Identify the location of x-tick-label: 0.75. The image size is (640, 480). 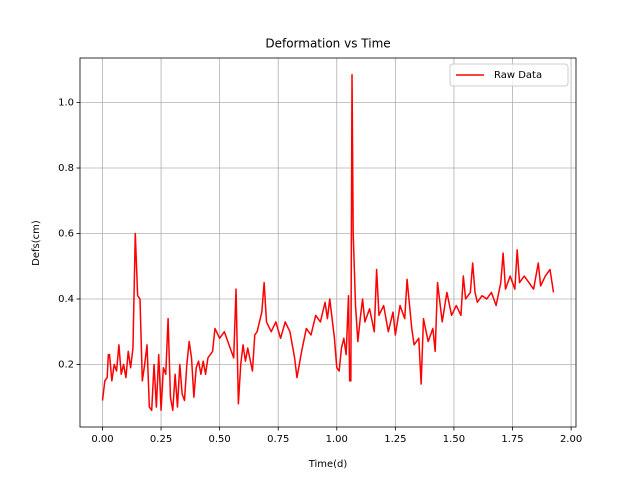
(278, 439).